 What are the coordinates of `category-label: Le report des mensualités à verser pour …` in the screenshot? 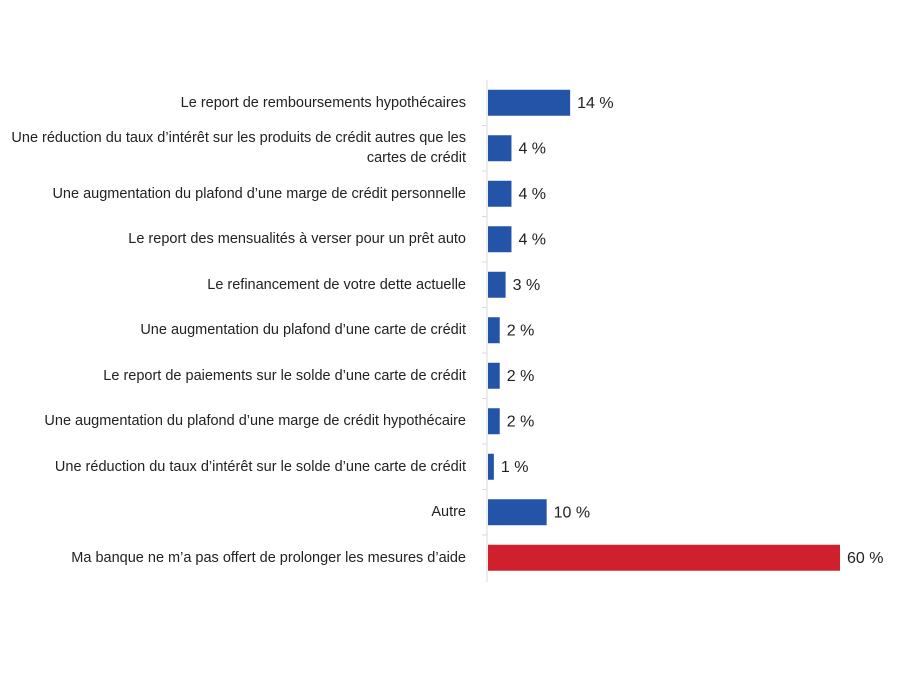 It's located at (297, 239).